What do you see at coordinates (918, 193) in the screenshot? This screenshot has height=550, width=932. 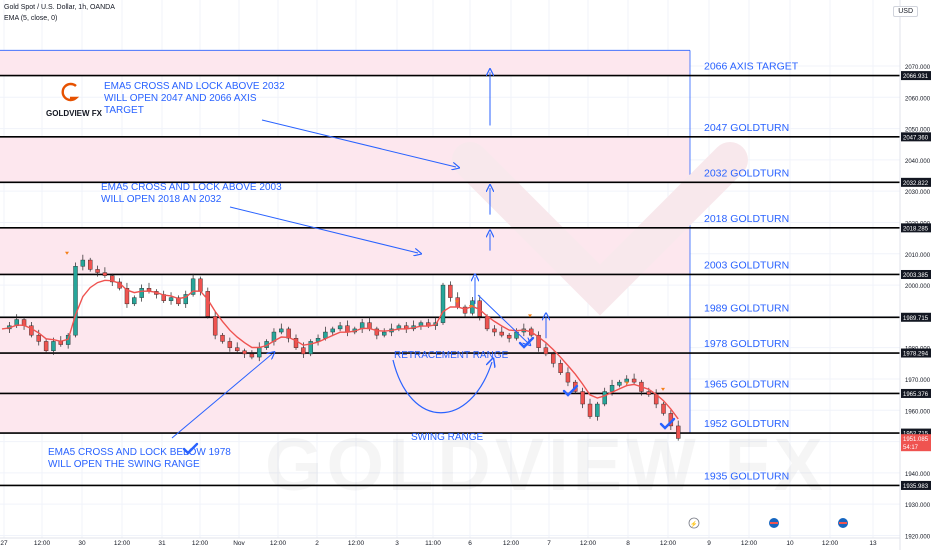 I see `y-tick-label-11: 2030.000` at bounding box center [918, 193].